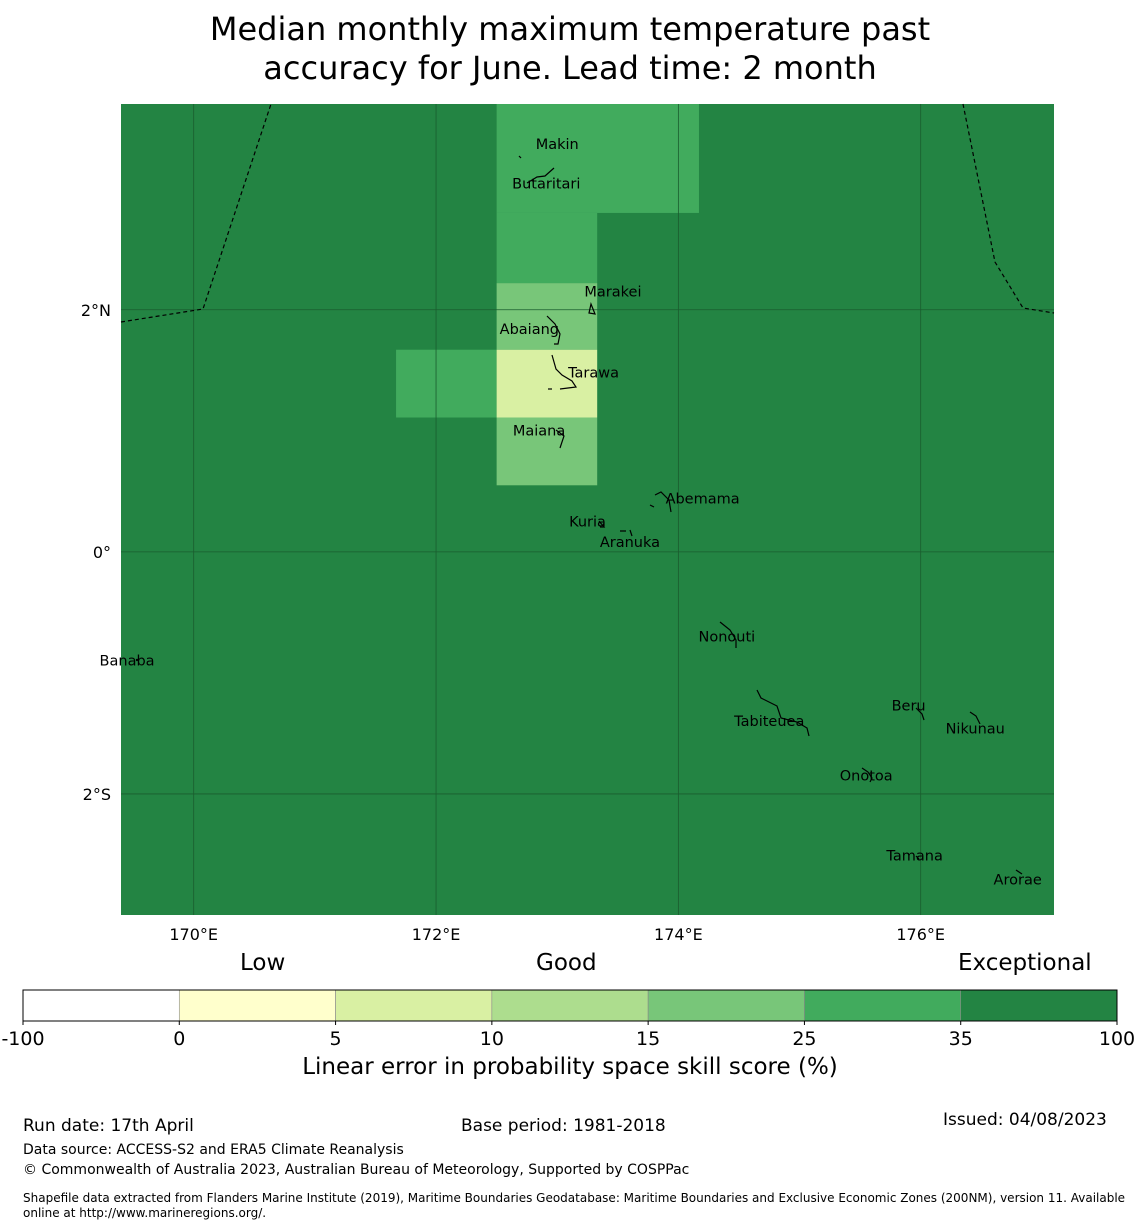  What do you see at coordinates (529, 330) in the screenshot?
I see `island-label: Abaiang` at bounding box center [529, 330].